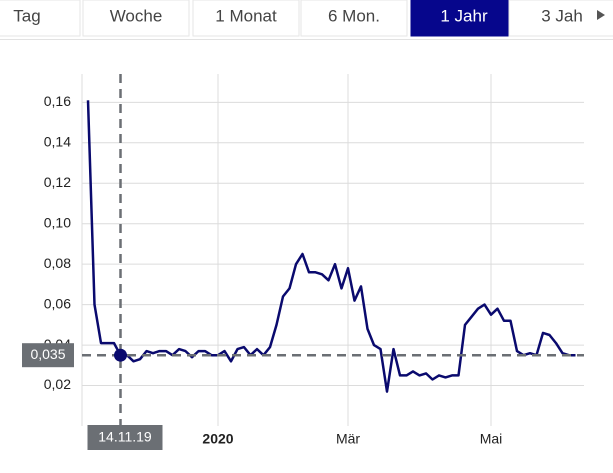 The height and width of the screenshot is (473, 613). What do you see at coordinates (57, 101) in the screenshot?
I see `y-tick-label: 0,16` at bounding box center [57, 101].